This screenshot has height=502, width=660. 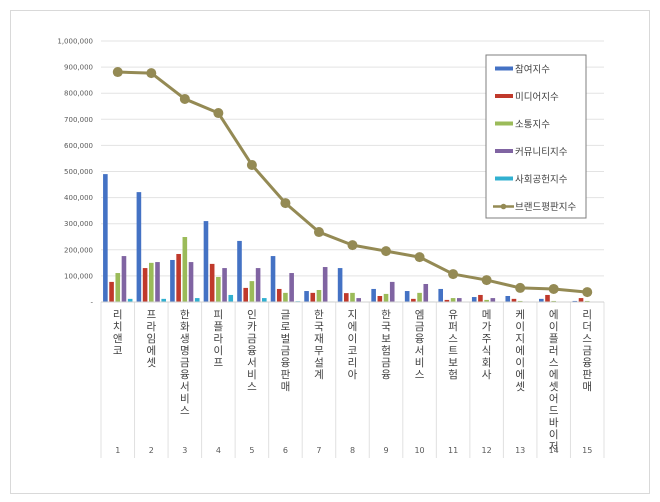 What do you see at coordinates (487, 375) in the screenshot?
I see `svg-text: 사` at bounding box center [487, 375].